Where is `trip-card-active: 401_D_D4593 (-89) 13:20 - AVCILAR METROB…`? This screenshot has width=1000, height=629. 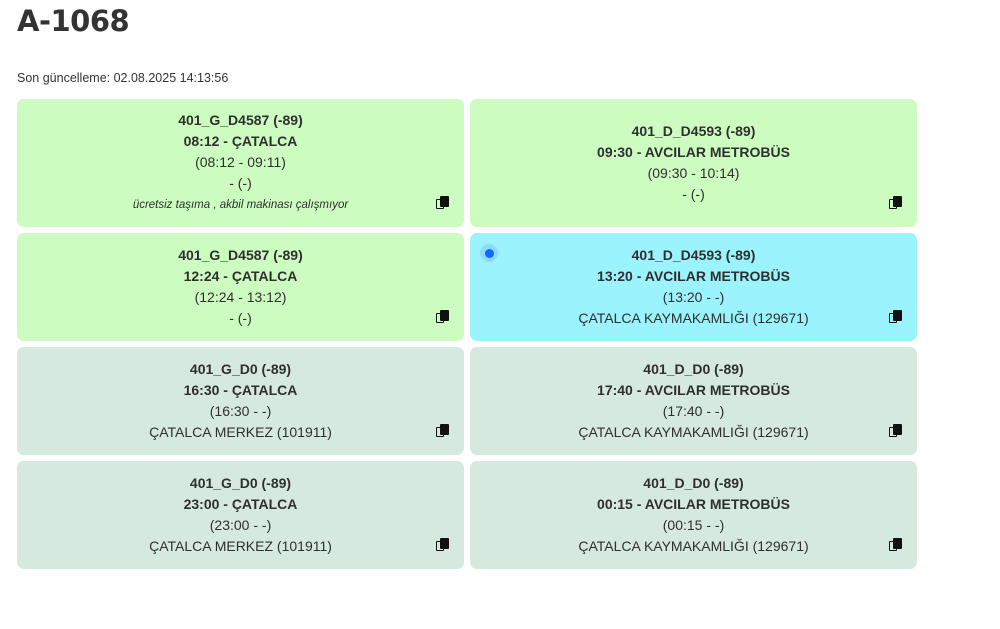 trip-card-active: 401_D_D4593 (-89) 13:20 - AVCILAR METROB… is located at coordinates (693, 287).